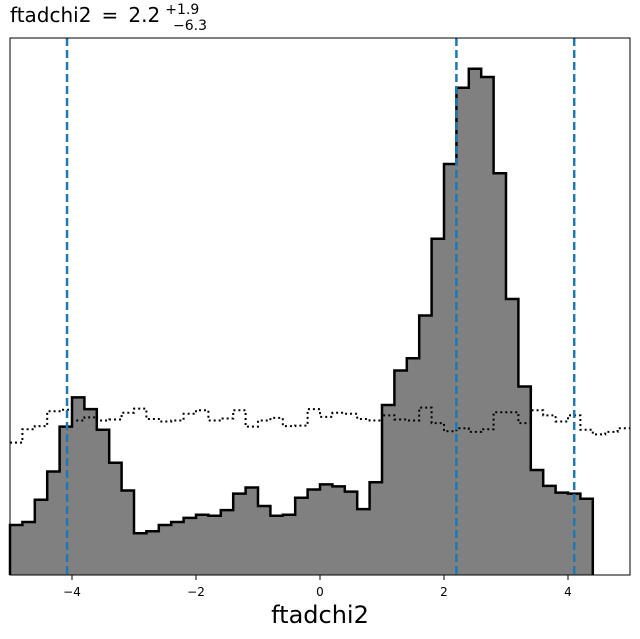 The height and width of the screenshot is (639, 640). I want to click on chart-title: ftadchi2 = 2.2 +1.9 −6.3, so click(108, 17).